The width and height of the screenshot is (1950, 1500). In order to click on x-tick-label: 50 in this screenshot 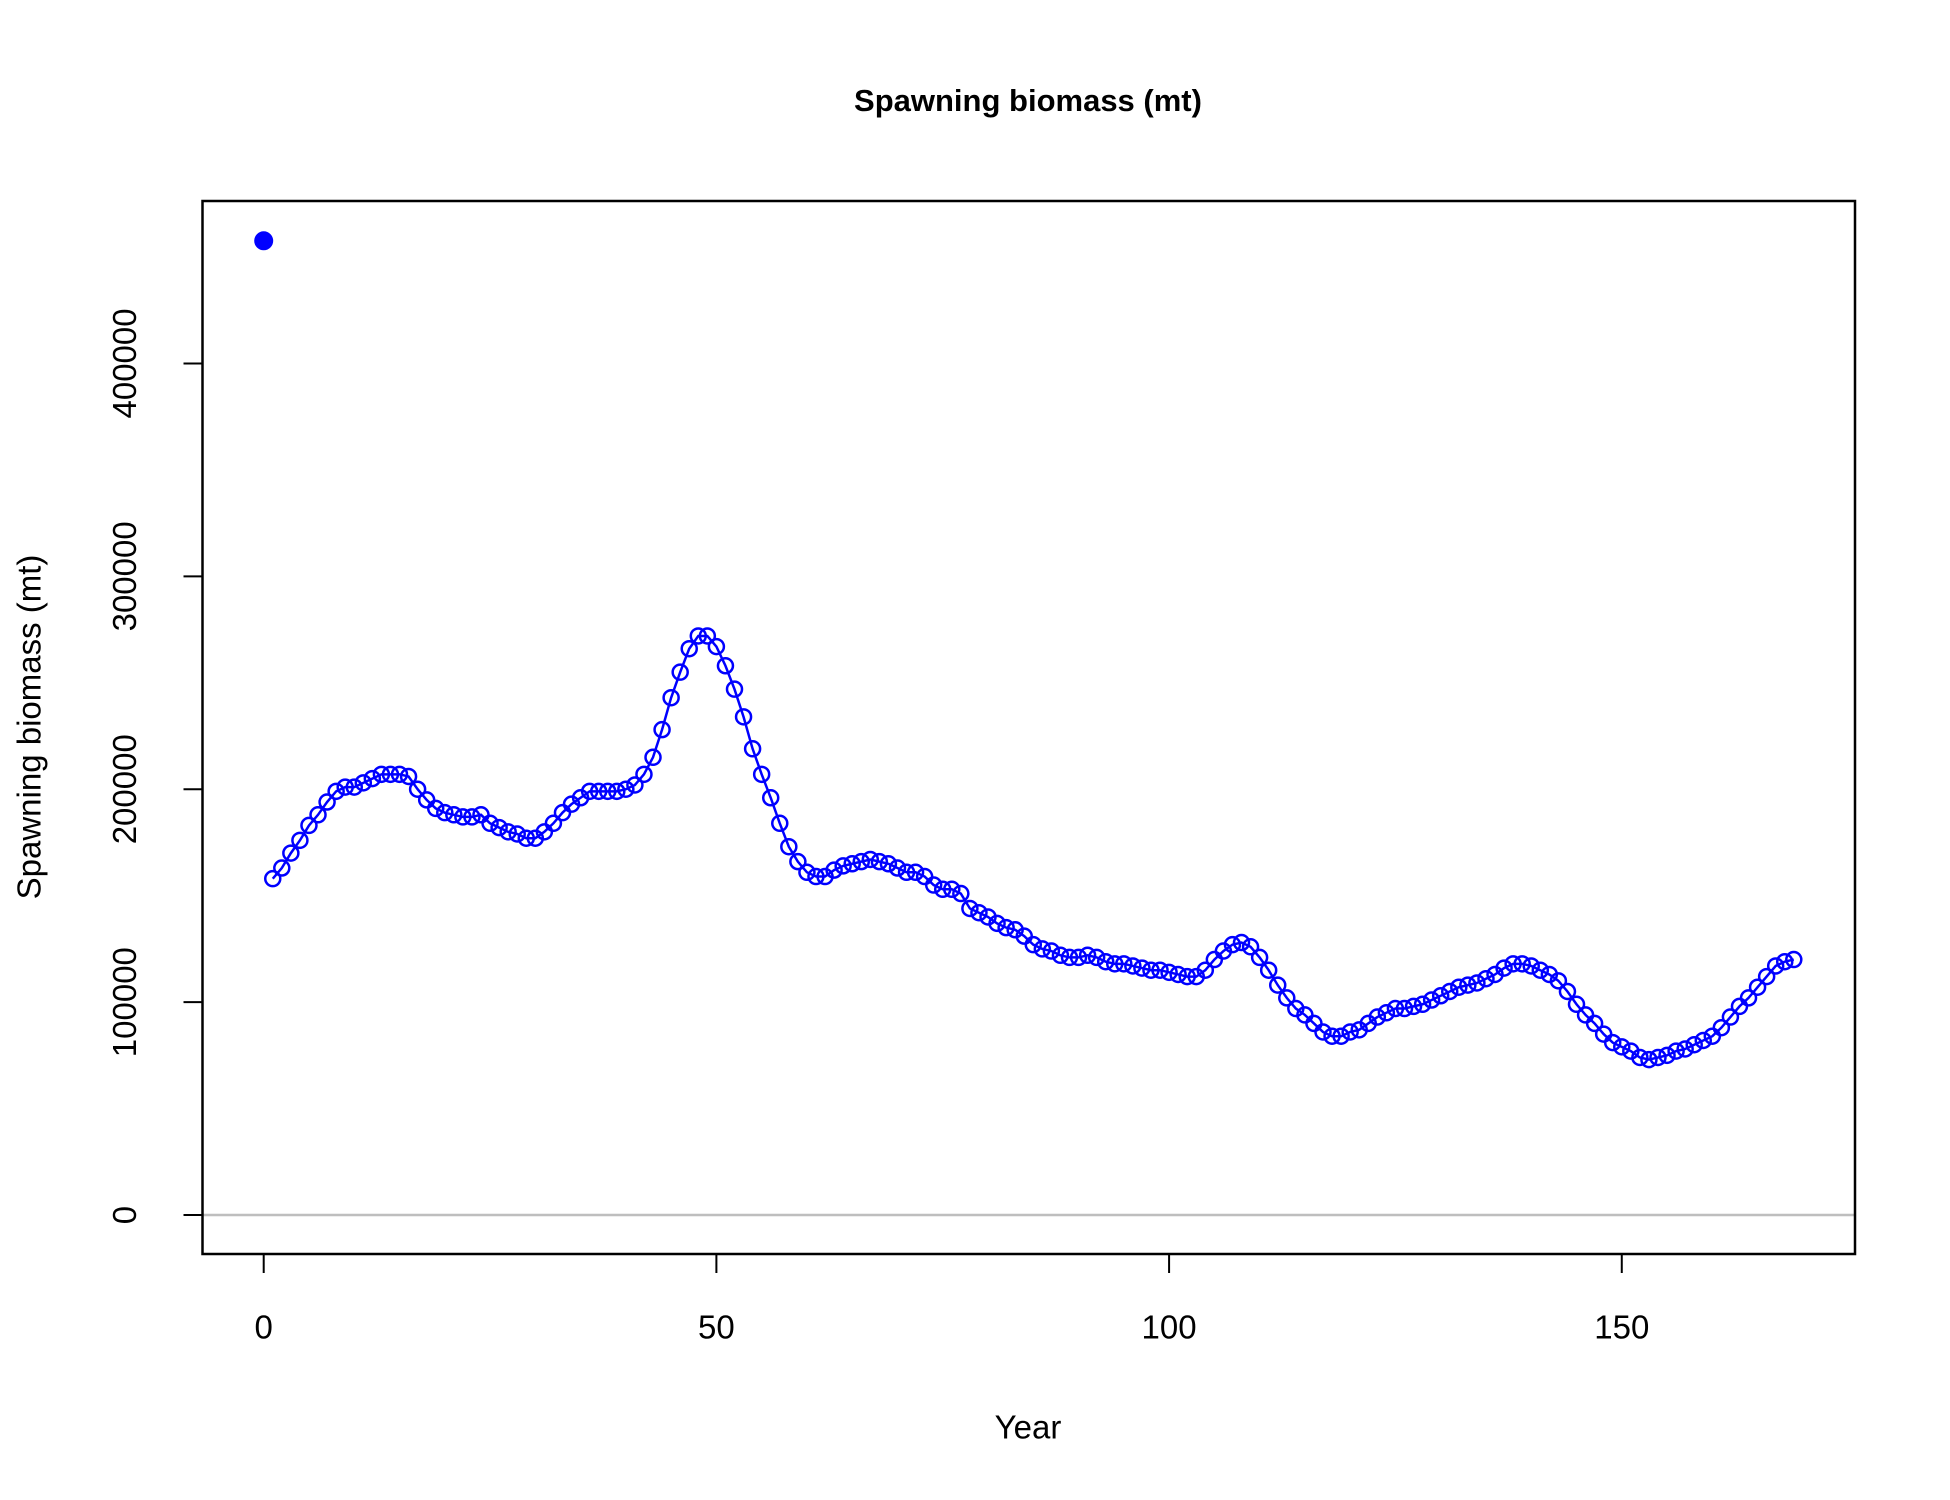, I will do `click(716, 1327)`.